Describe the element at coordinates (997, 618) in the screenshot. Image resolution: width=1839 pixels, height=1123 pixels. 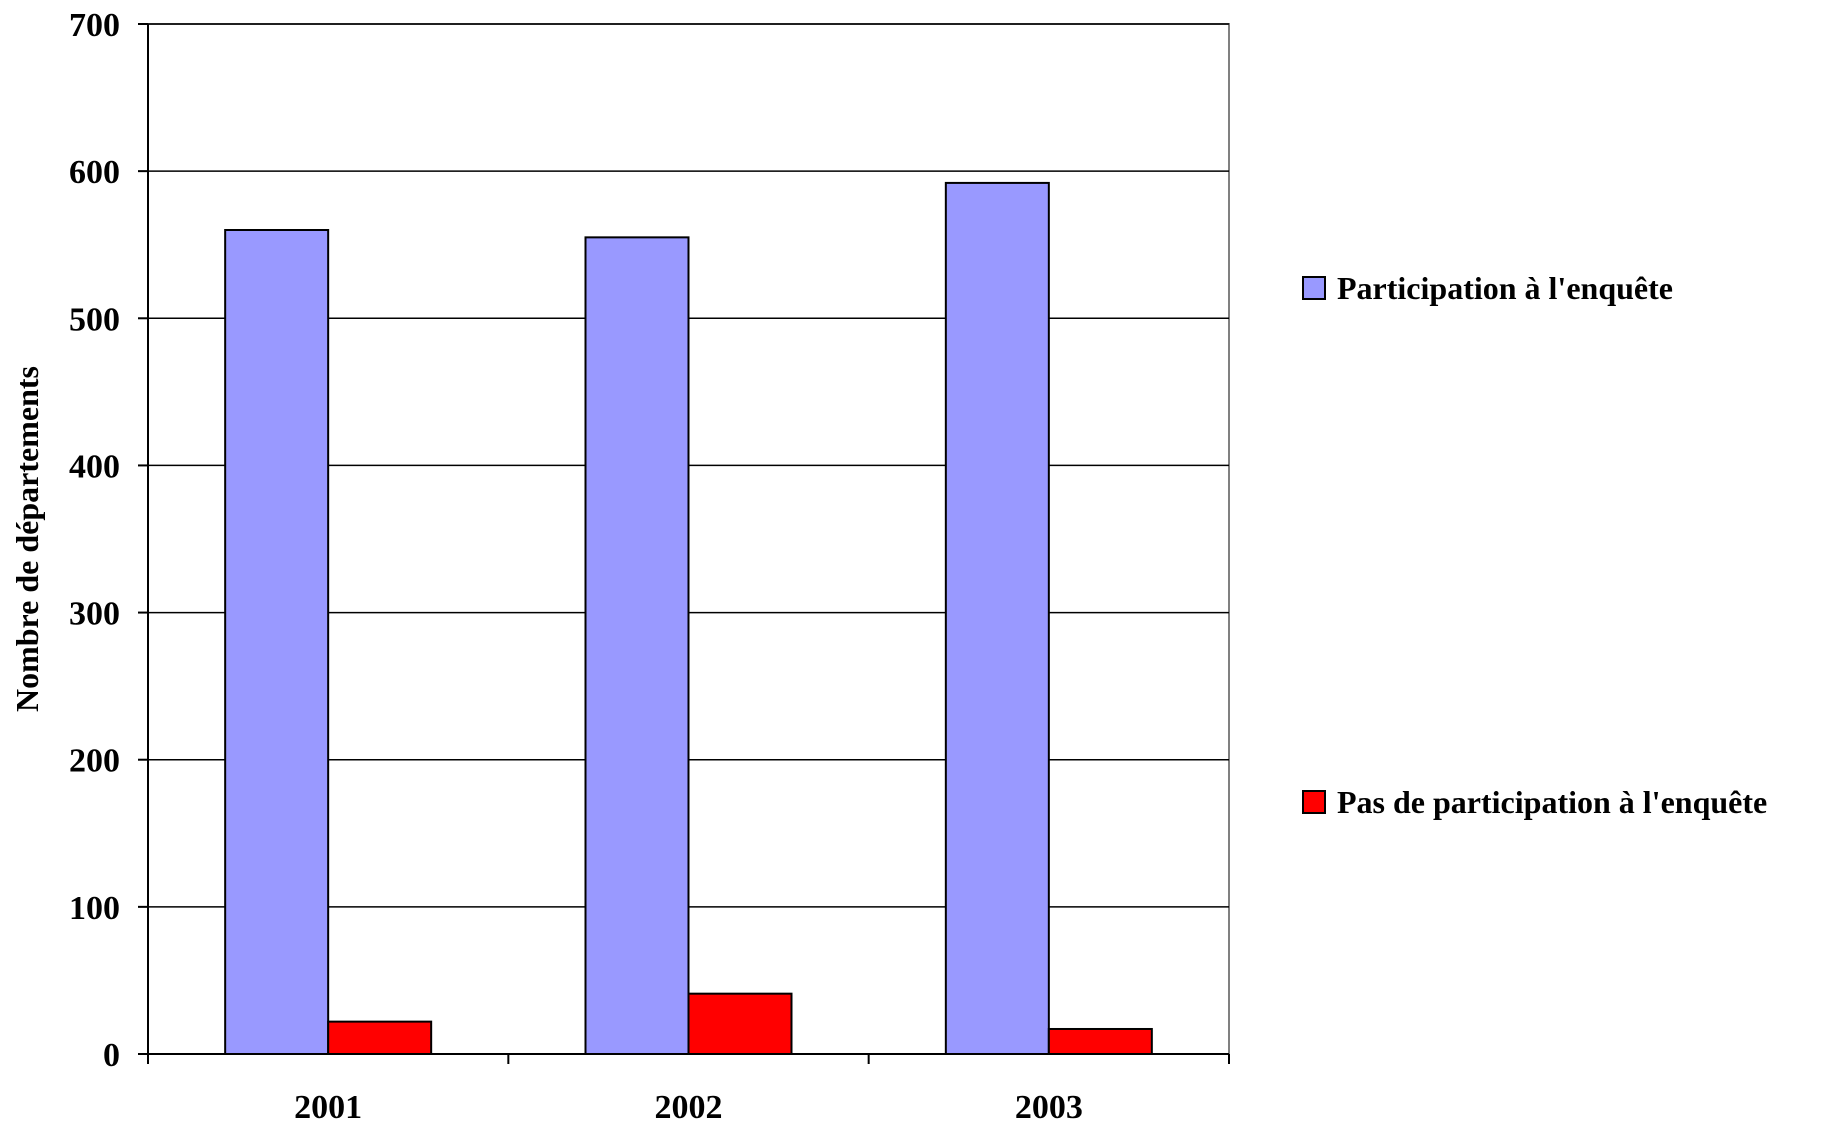
I see `bar-participation-2003` at that location.